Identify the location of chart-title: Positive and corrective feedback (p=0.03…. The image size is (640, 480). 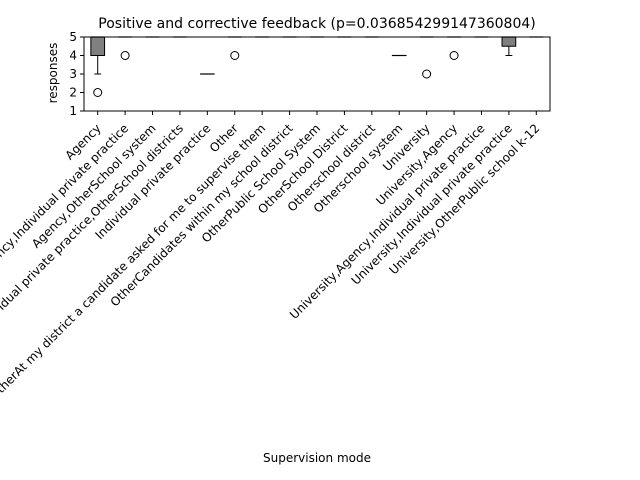
(316, 24).